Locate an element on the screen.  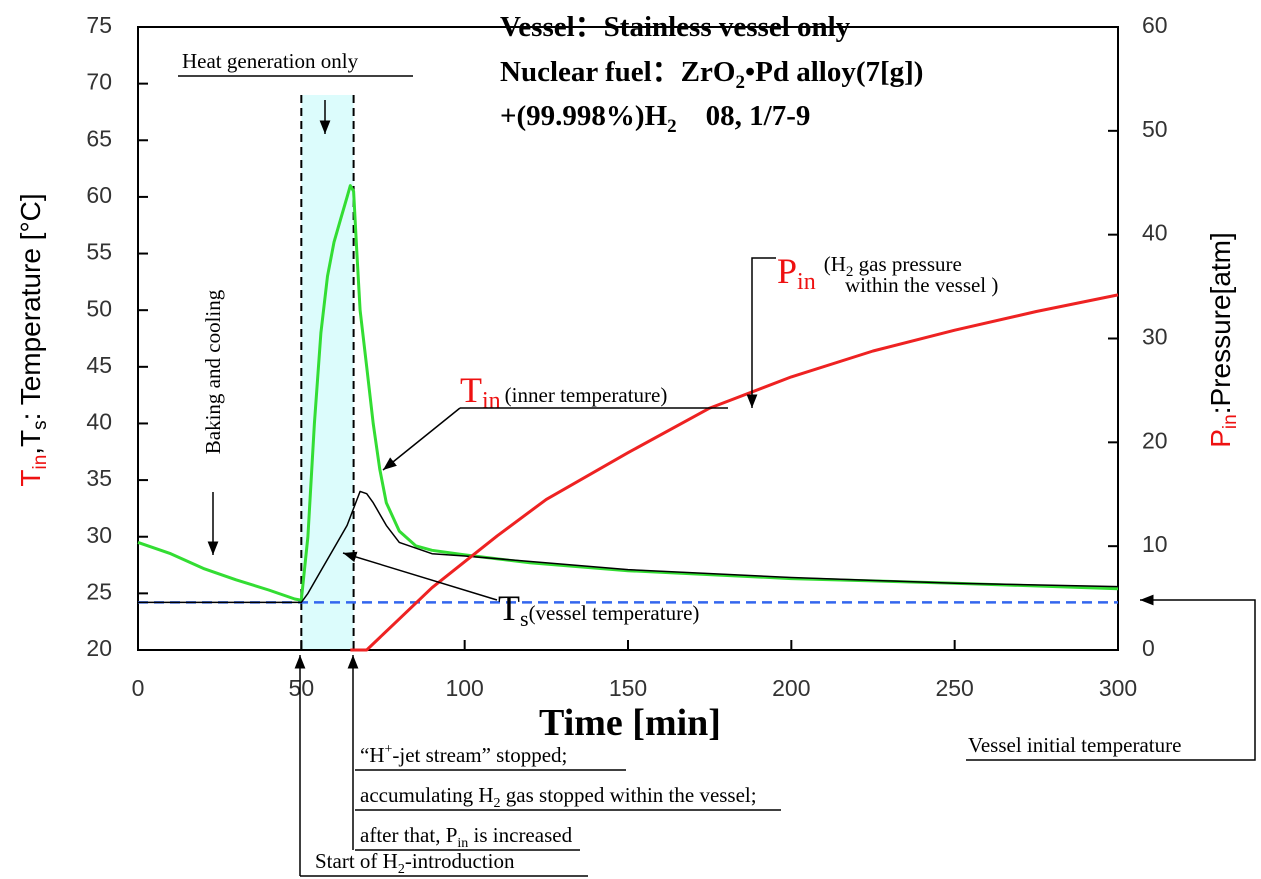
y-tick-label: 35 is located at coordinates (99, 478).